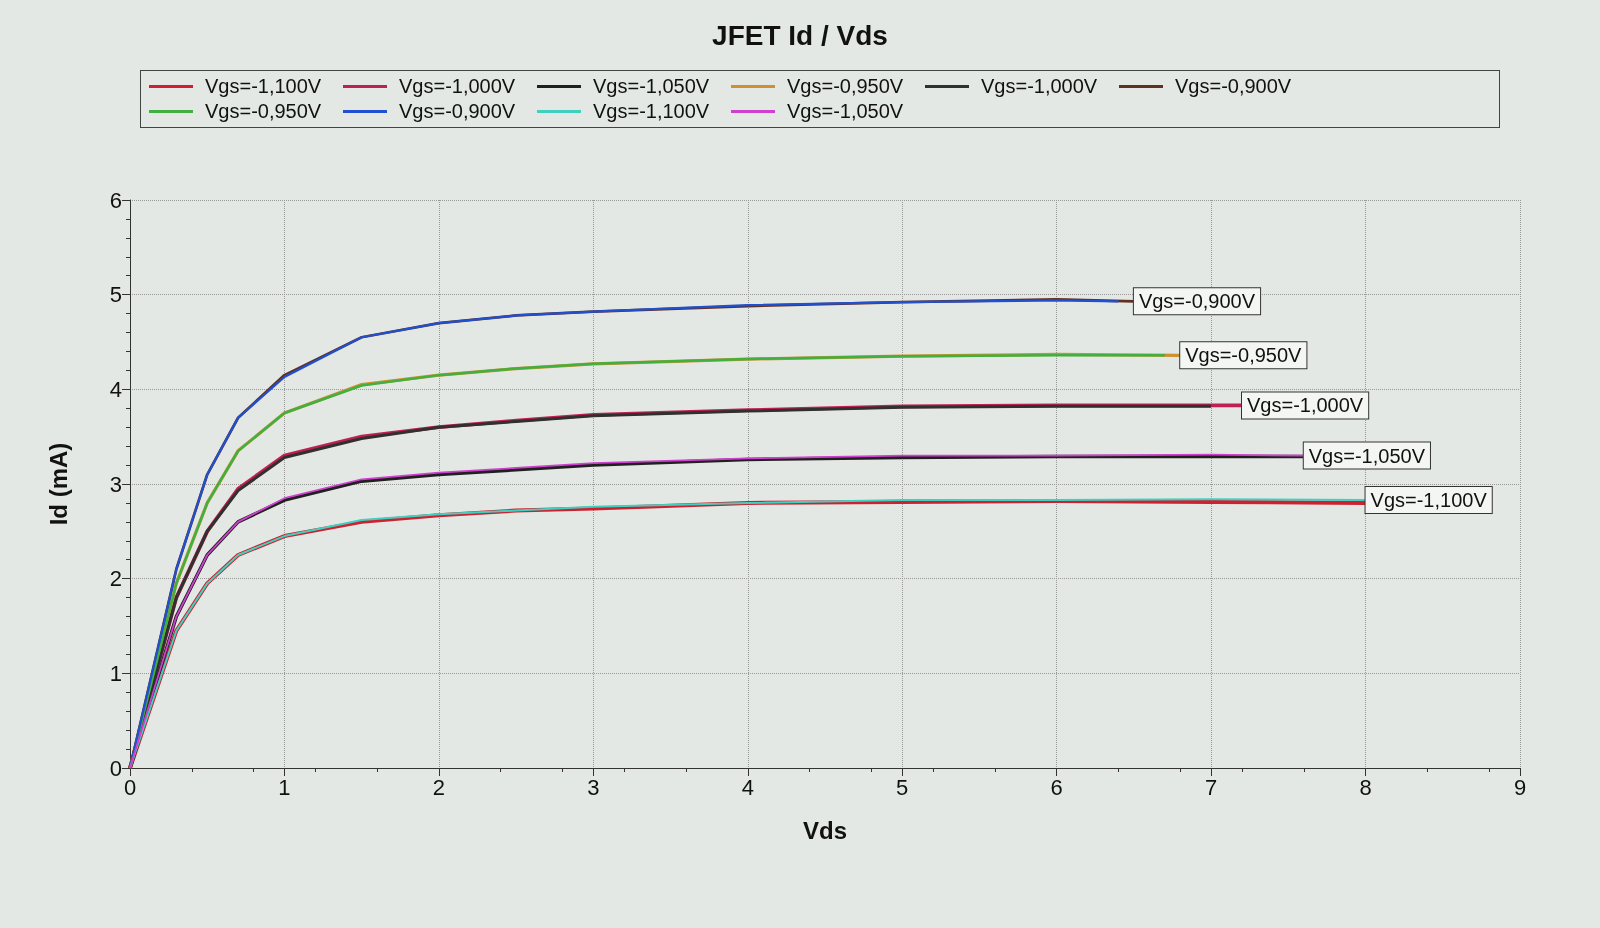  Describe the element at coordinates (800, 36) in the screenshot. I see `chart-title: JFET Id / Vds` at that location.